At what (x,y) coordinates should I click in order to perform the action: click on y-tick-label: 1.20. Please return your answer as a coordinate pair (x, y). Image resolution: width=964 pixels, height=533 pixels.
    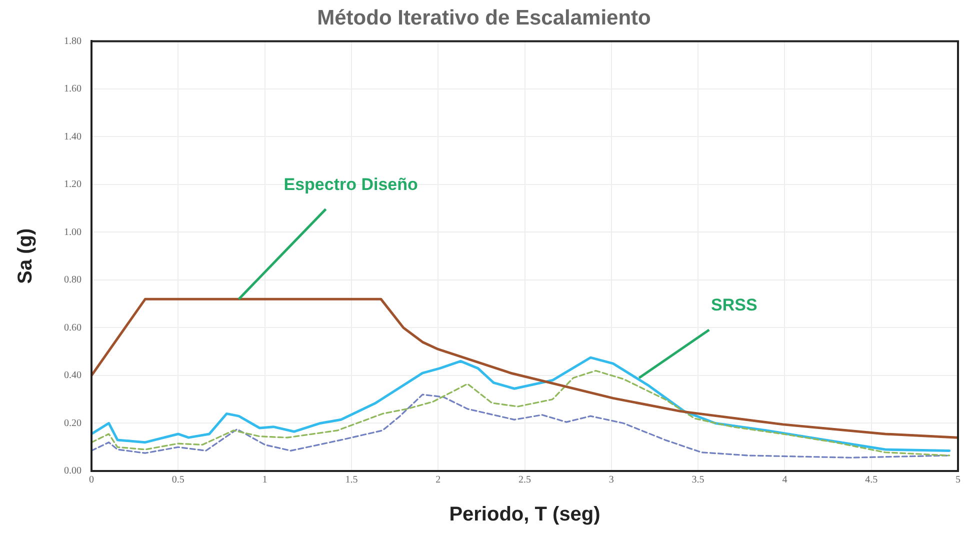
    Looking at the image, I should click on (73, 184).